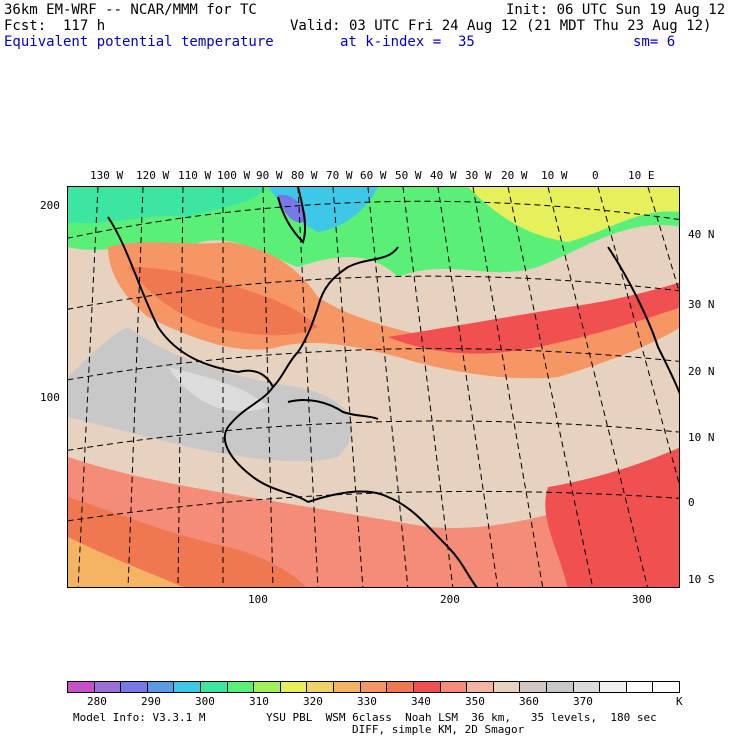 This screenshot has height=740, width=740. What do you see at coordinates (701, 371) in the screenshot?
I see `lat-label: 20 N` at bounding box center [701, 371].